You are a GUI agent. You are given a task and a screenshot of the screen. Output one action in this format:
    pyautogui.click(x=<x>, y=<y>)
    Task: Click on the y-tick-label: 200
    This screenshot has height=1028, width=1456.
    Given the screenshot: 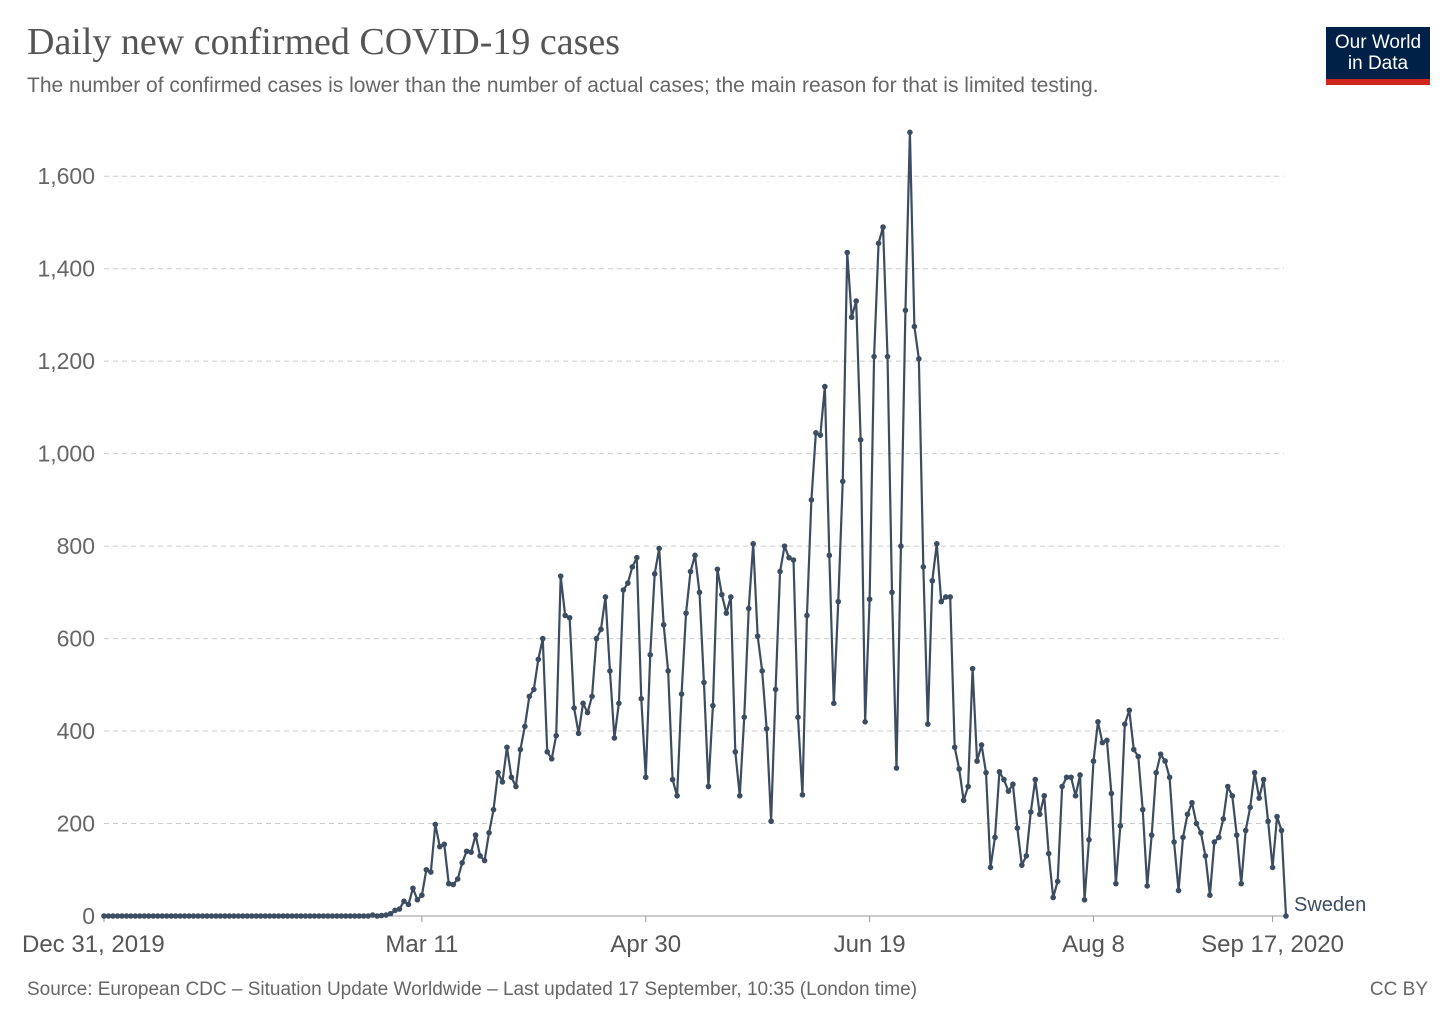 What is the action you would take?
    pyautogui.click(x=76, y=824)
    